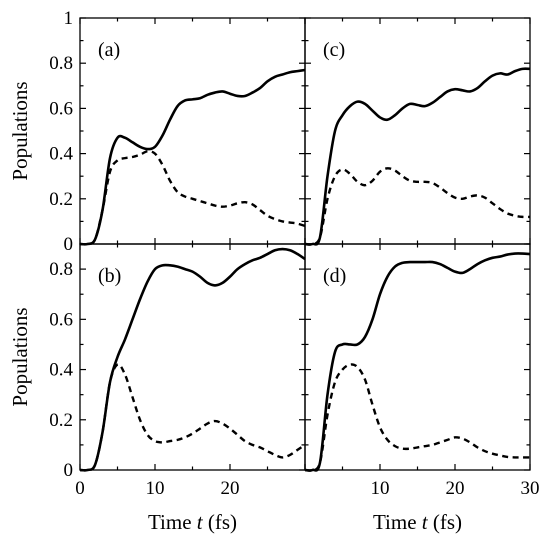 The image size is (550, 544). Describe the element at coordinates (417, 156) in the screenshot. I see `series-line-solid-c` at that location.